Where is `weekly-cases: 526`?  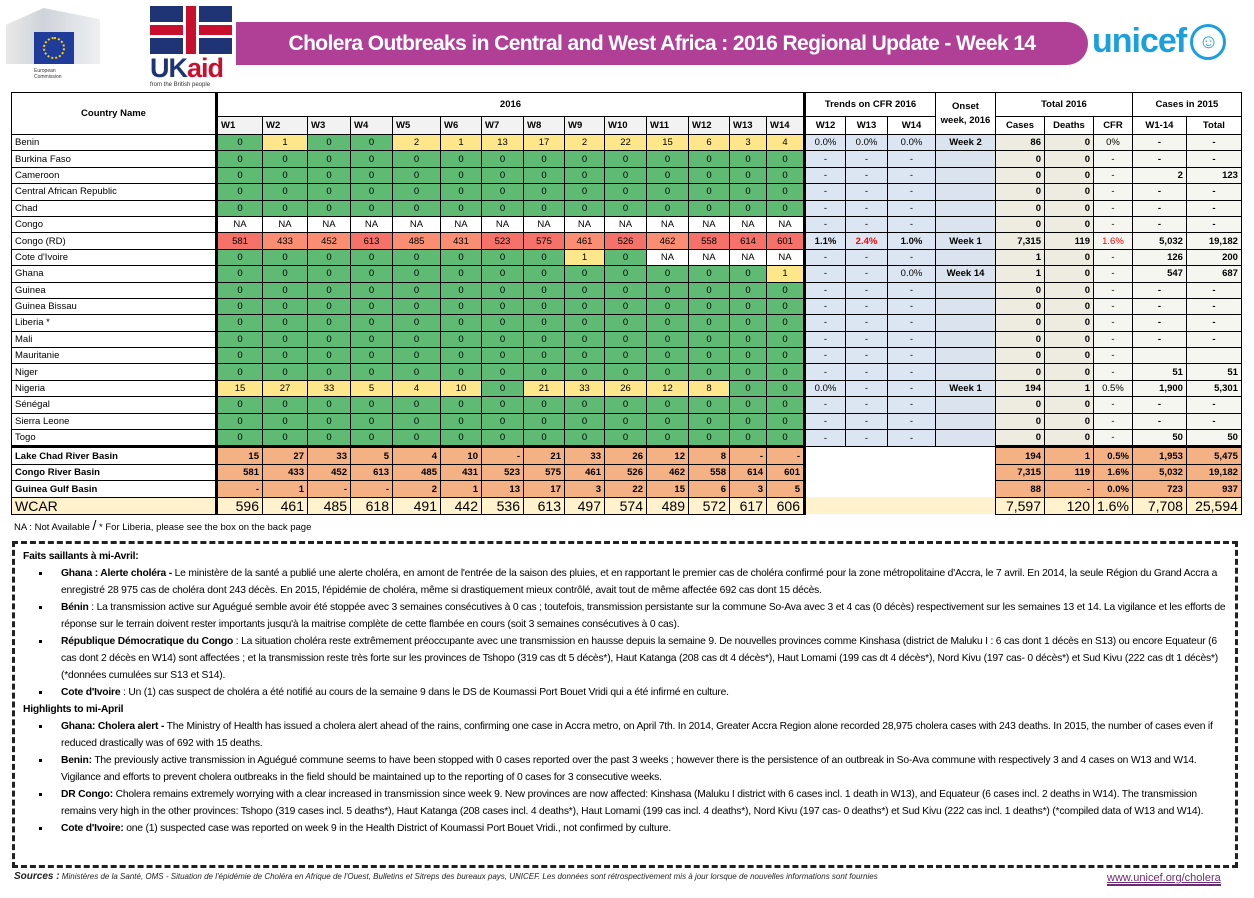
weekly-cases: 526 is located at coordinates (625, 241).